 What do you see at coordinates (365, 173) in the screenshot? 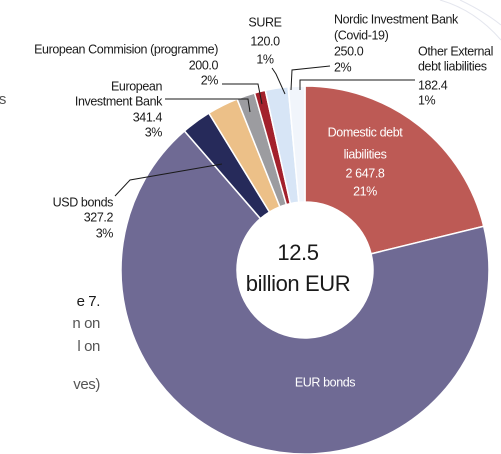
I see `segment-label: 2 647.8` at bounding box center [365, 173].